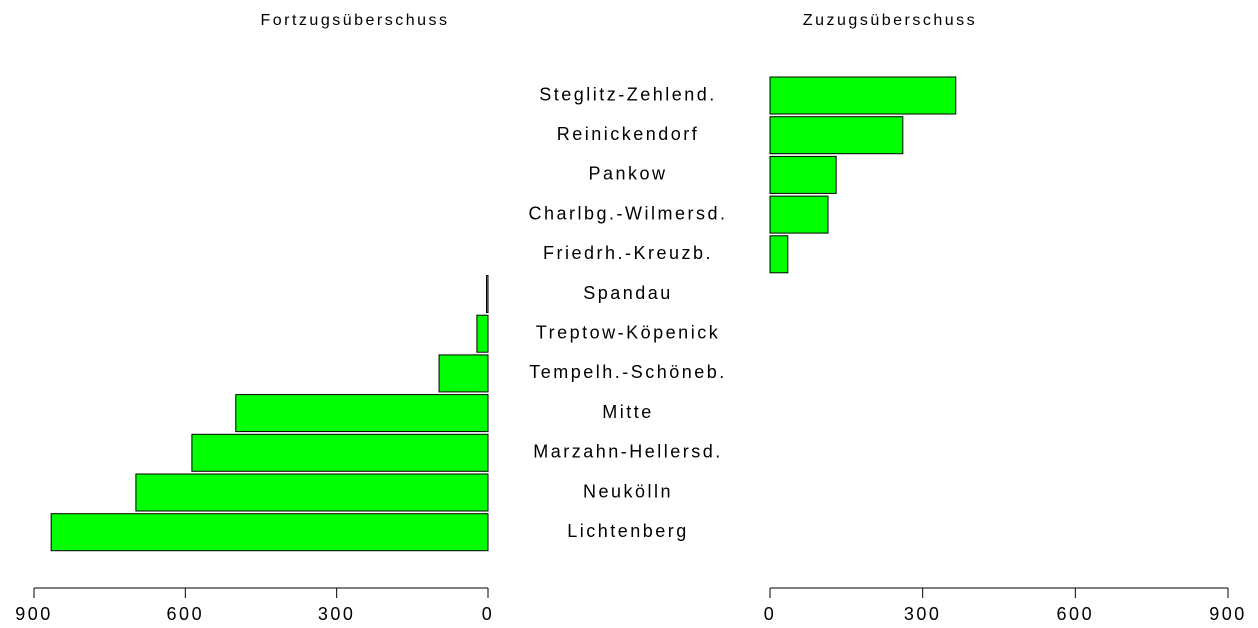  I want to click on category-label: Marzahn-Hellersd., so click(628, 452).